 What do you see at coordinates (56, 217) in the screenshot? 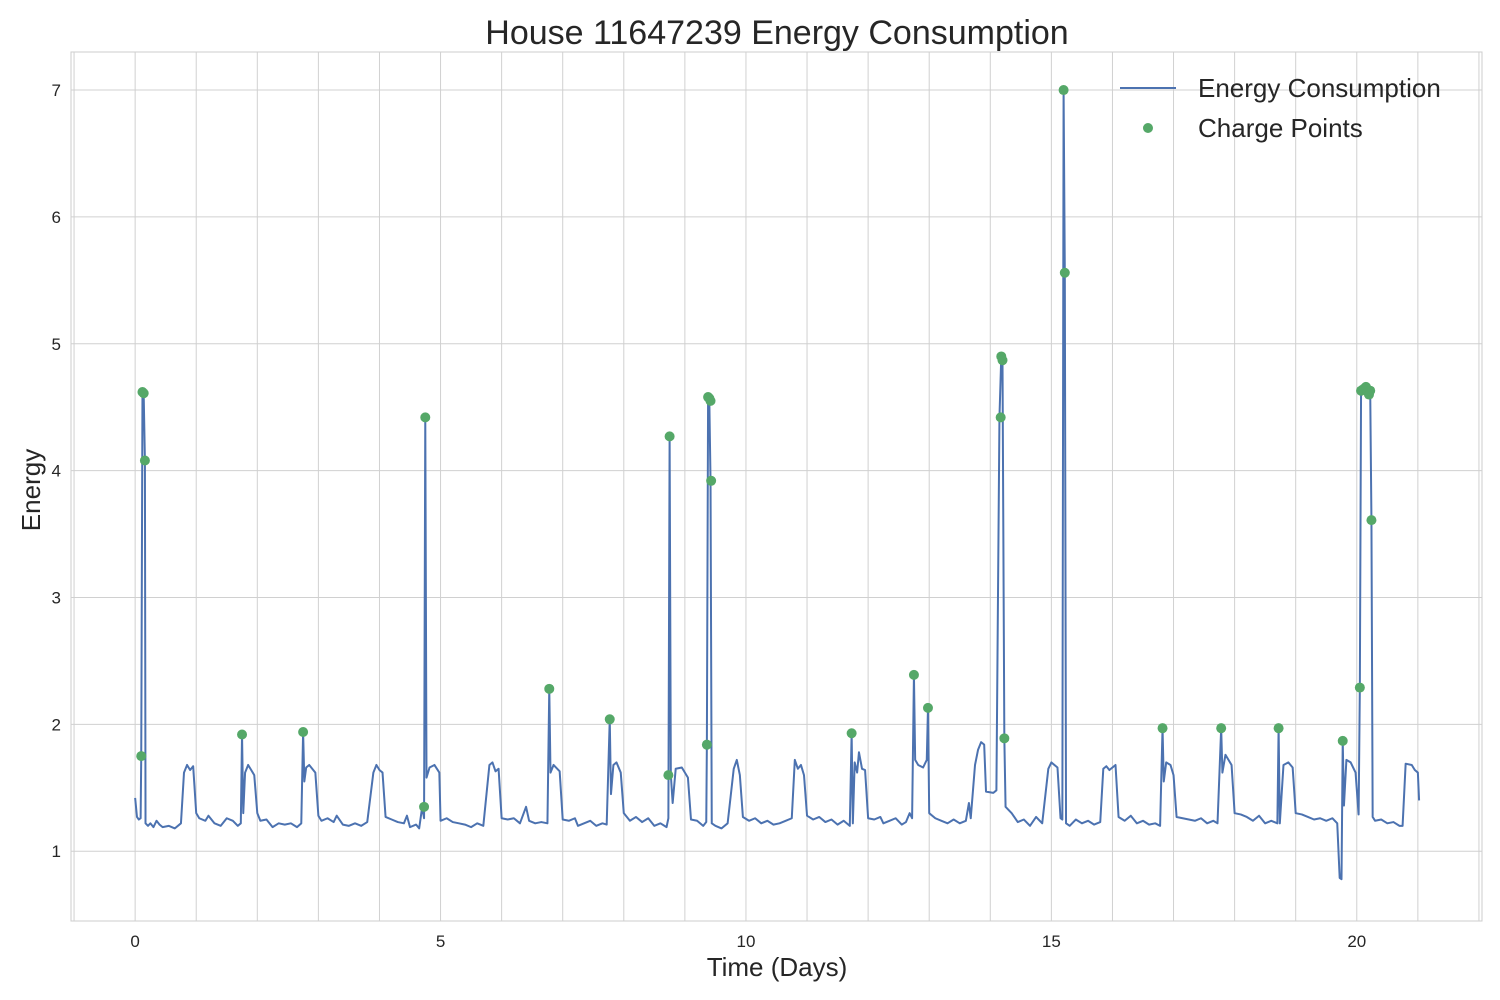
I see `y-tick-label: 6` at bounding box center [56, 217].